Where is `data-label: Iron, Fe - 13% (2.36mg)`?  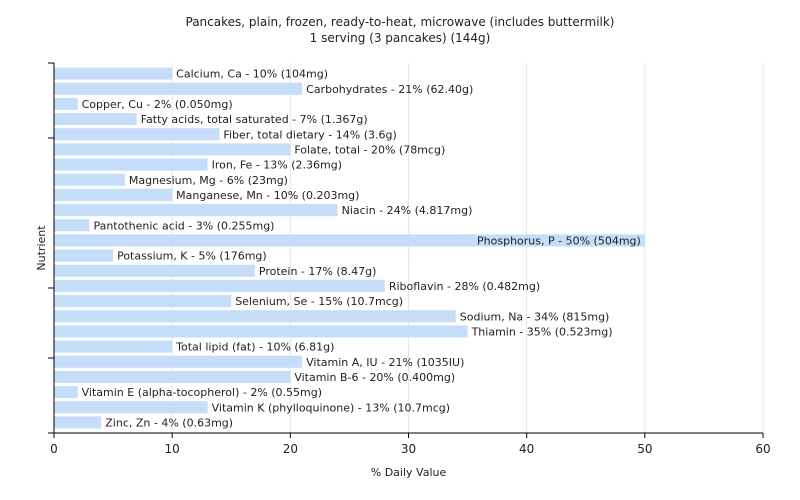 data-label: Iron, Fe - 13% (2.36mg) is located at coordinates (277, 165).